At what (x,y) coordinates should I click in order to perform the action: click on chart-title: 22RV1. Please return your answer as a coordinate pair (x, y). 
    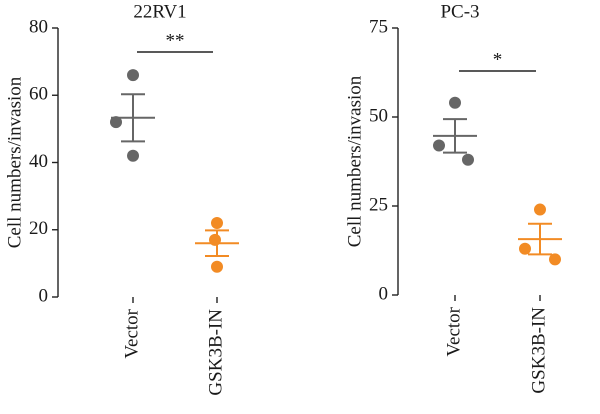
    Looking at the image, I should click on (159, 11).